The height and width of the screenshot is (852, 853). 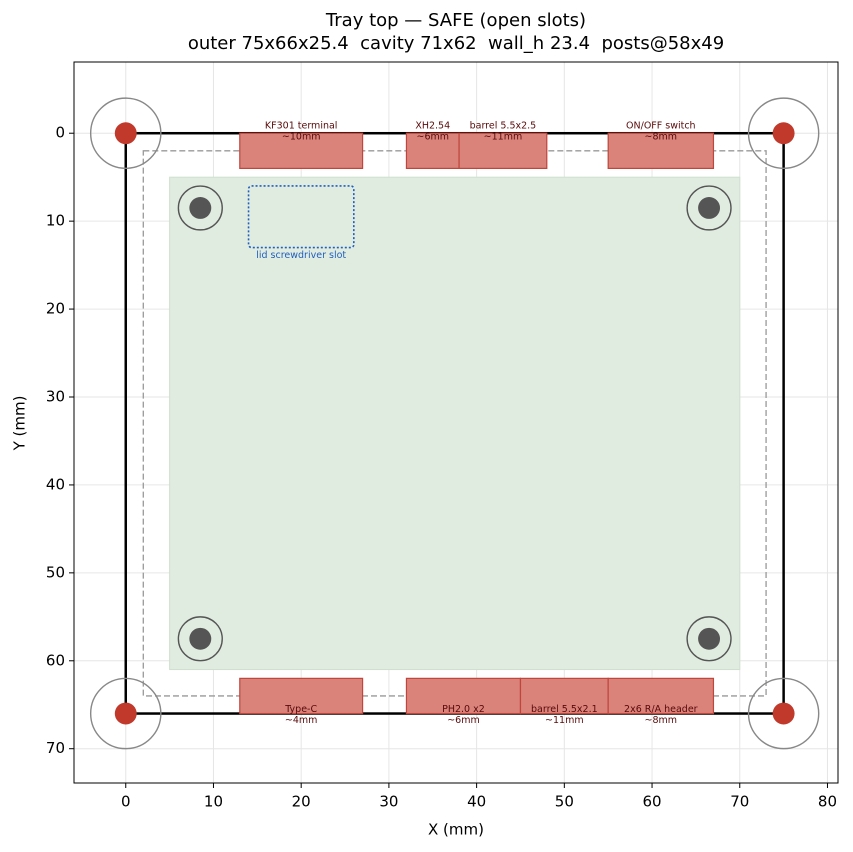 I want to click on screwdriver-slot, so click(x=301, y=217).